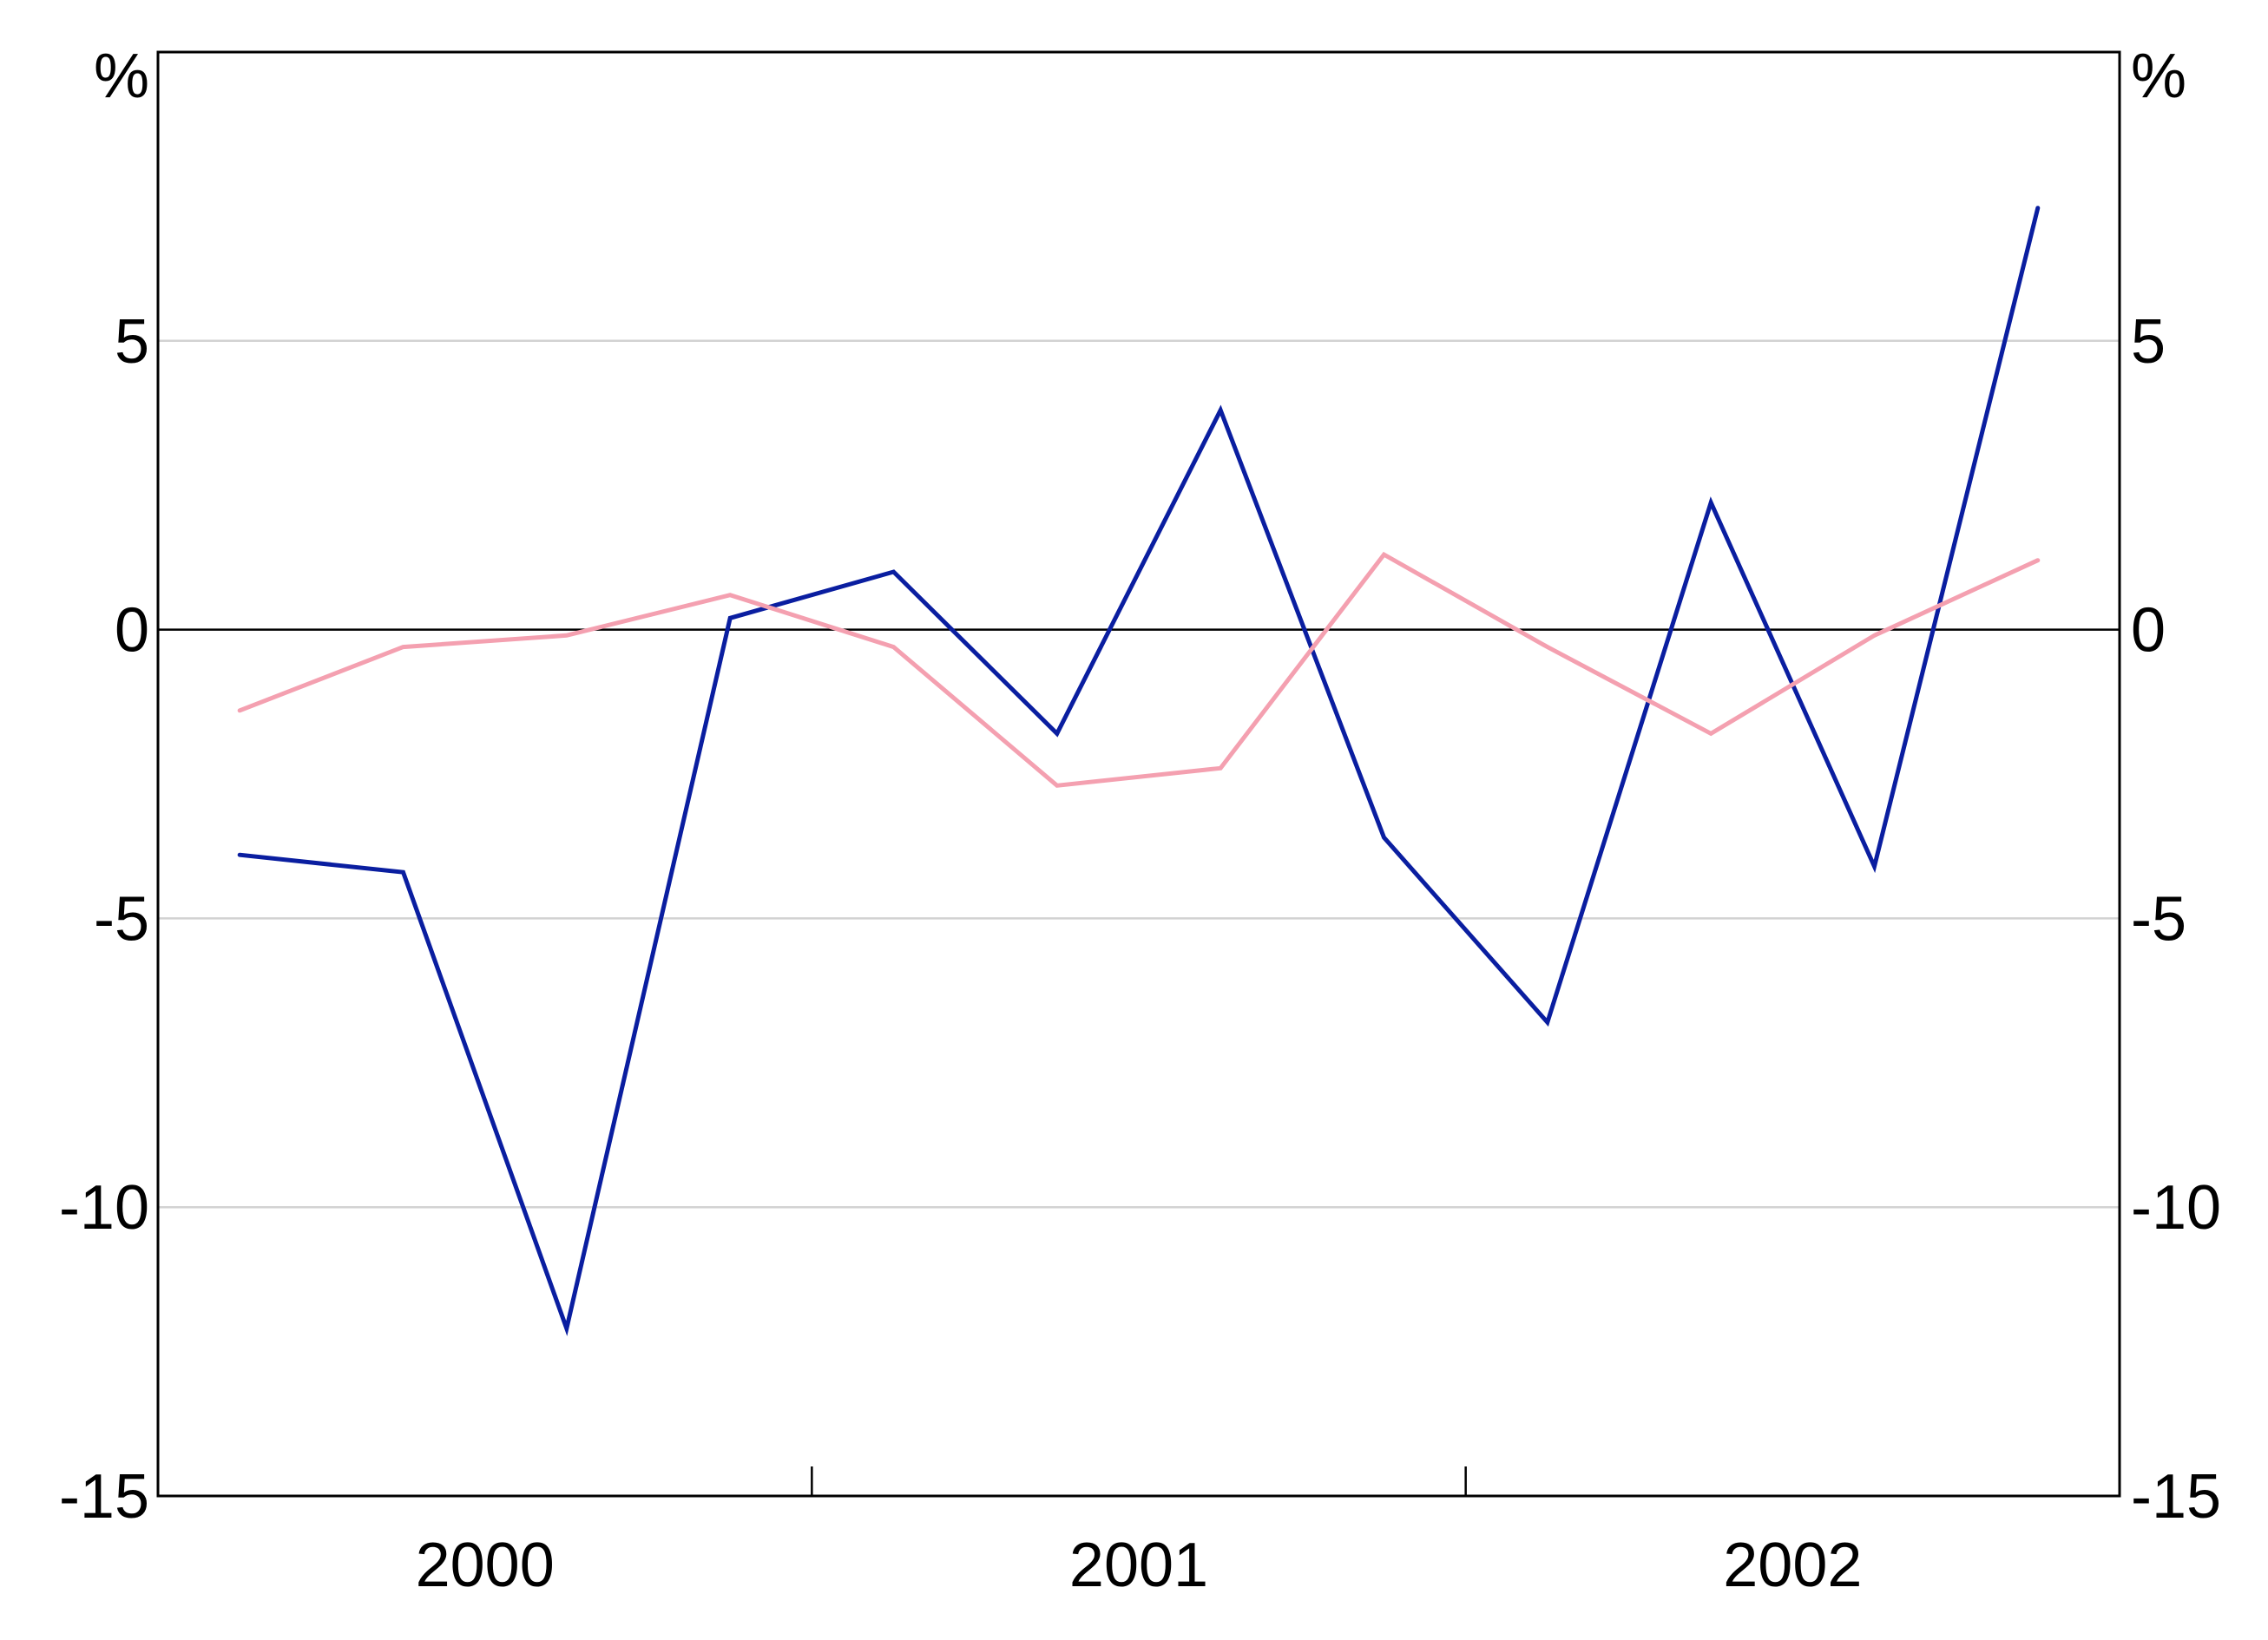 The width and height of the screenshot is (2268, 1640). I want to click on left-y-tick-label: -10, so click(104, 1208).